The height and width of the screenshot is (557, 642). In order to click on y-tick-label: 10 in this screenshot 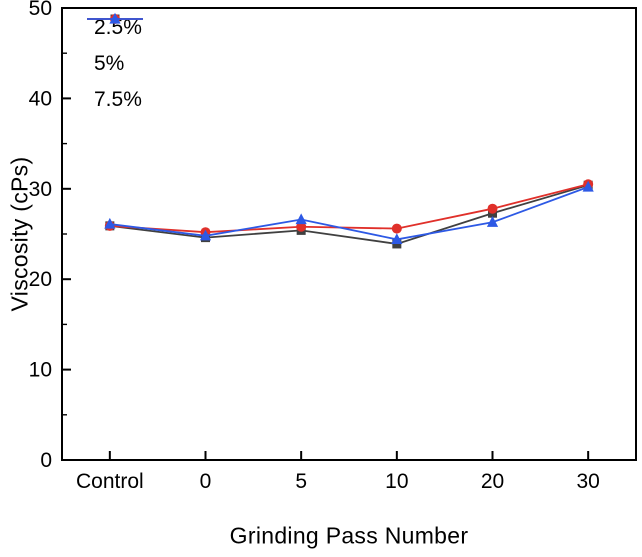, I will do `click(40, 370)`.